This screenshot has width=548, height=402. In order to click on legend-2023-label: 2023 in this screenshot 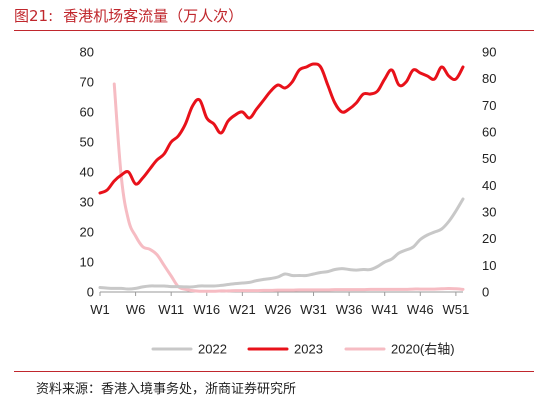, I will do `click(308, 349)`.